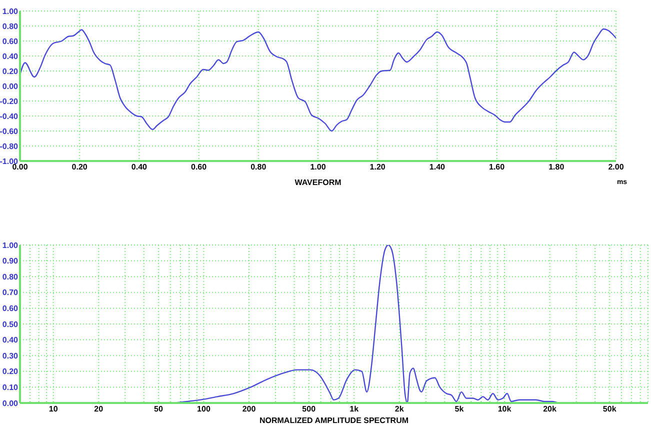 This screenshot has width=651, height=432. What do you see at coordinates (204, 409) in the screenshot?
I see `x-tick-label: 100` at bounding box center [204, 409].